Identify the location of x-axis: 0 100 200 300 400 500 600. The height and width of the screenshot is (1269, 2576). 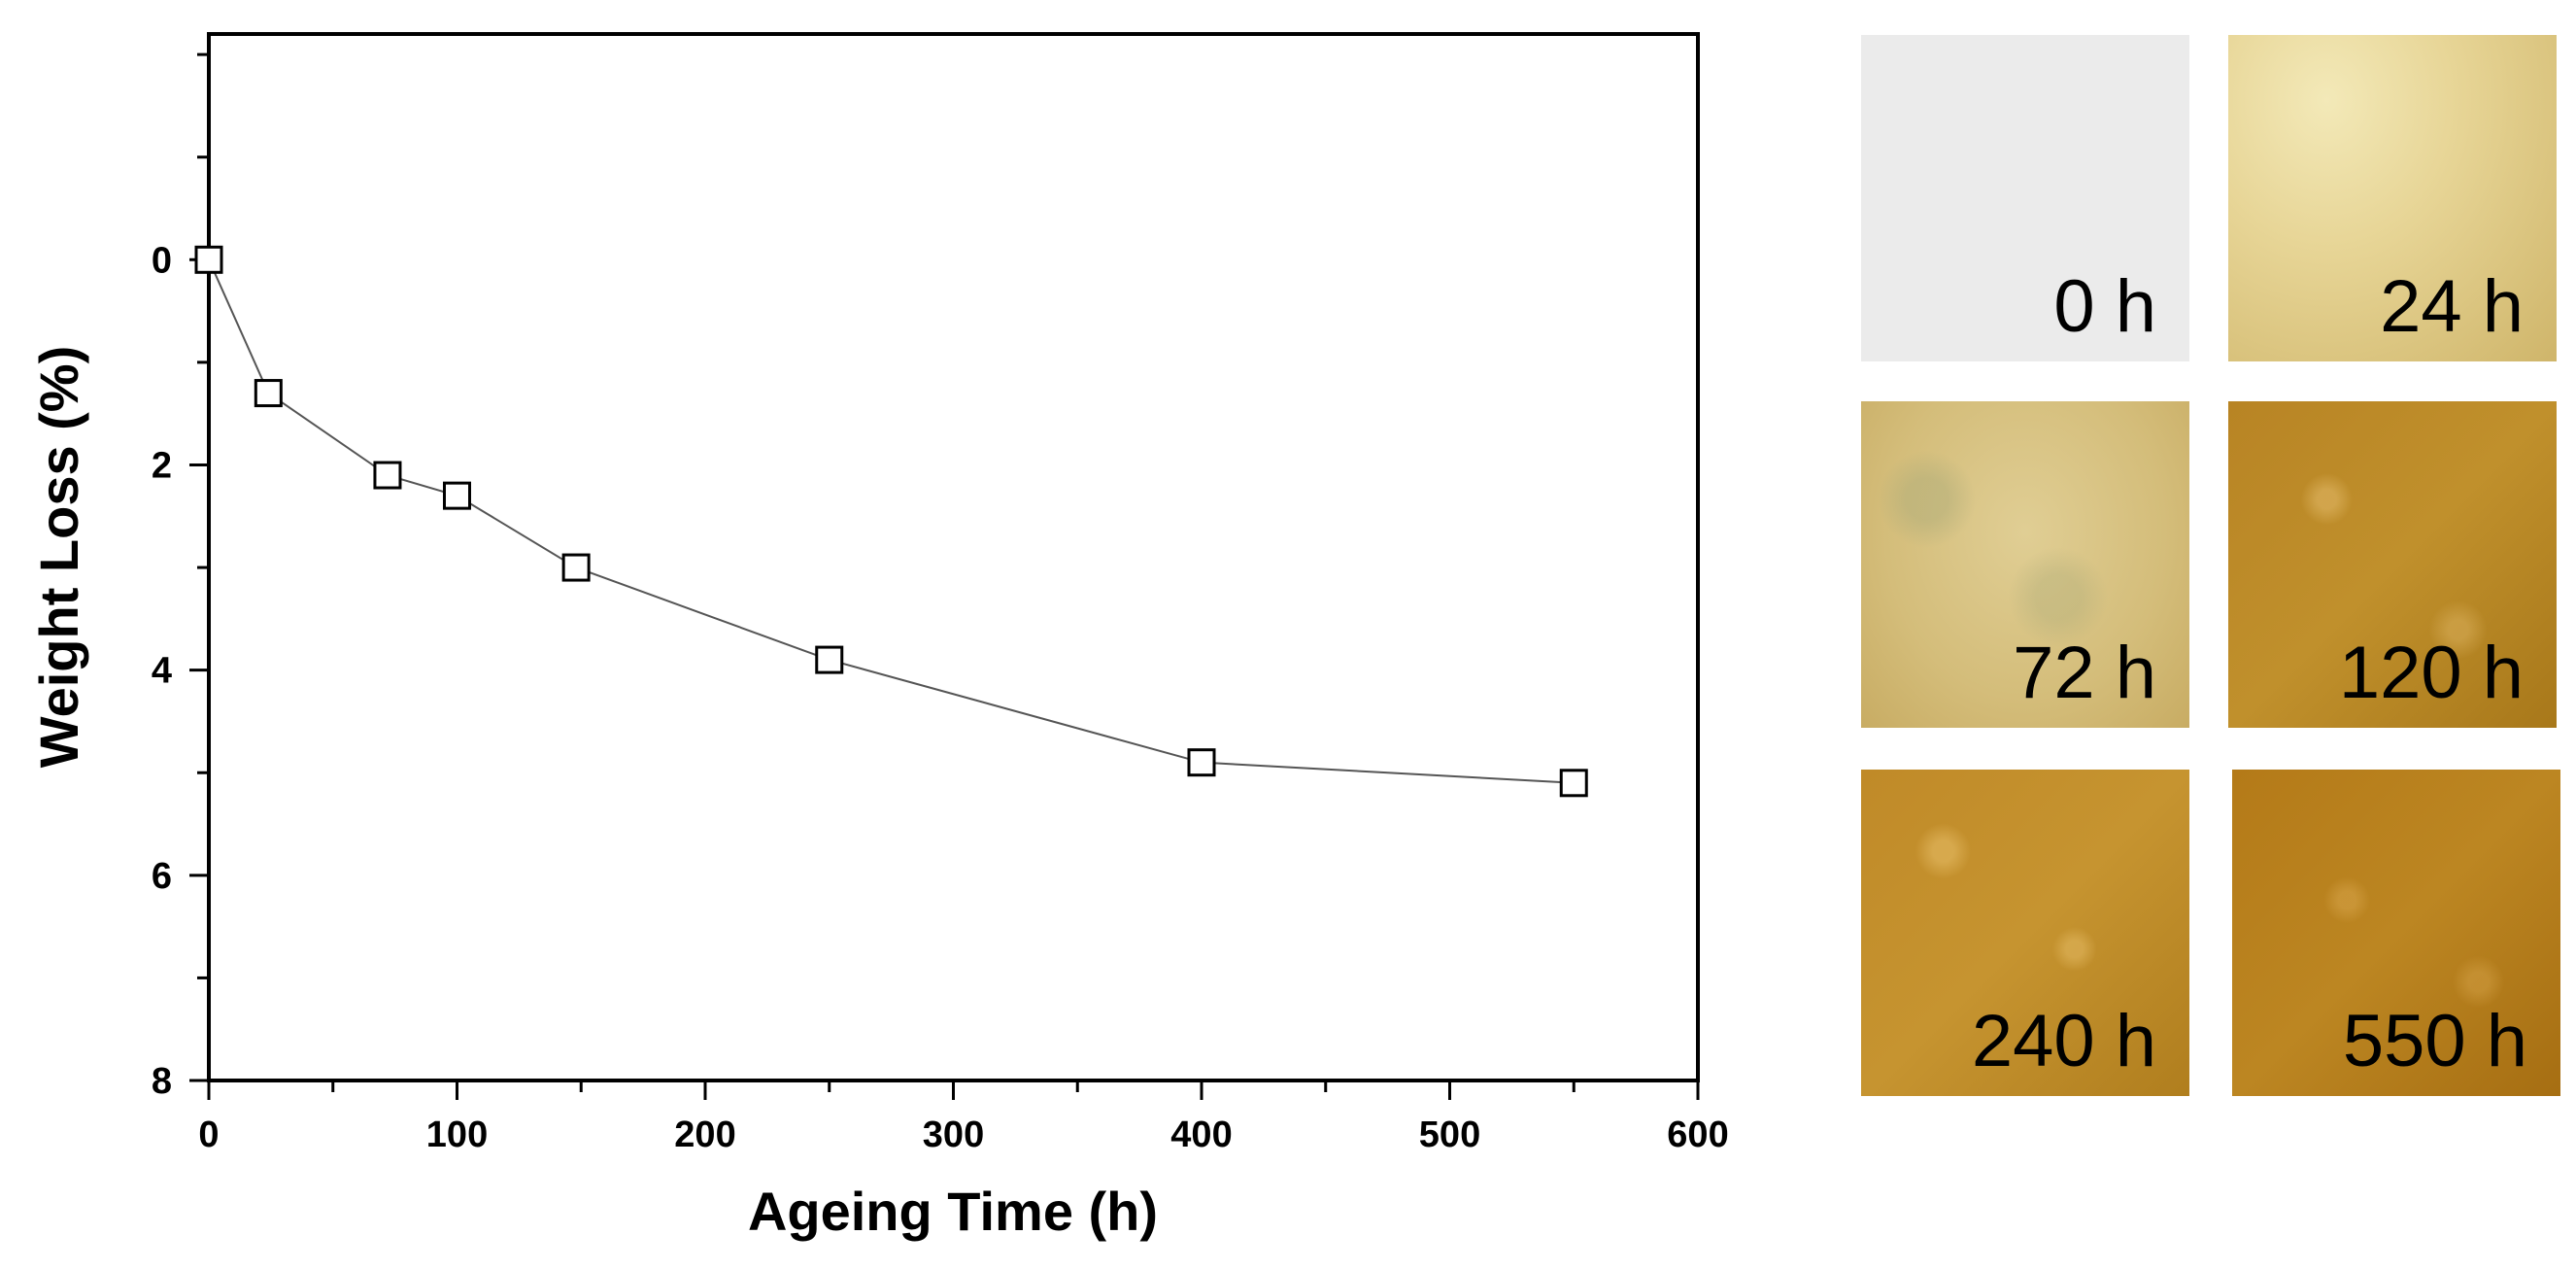
(963, 1117).